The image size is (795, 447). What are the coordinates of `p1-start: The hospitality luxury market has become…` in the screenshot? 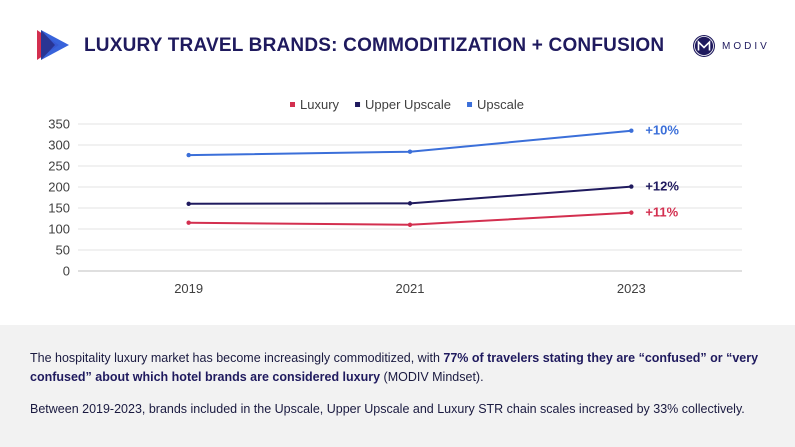 It's located at (237, 358).